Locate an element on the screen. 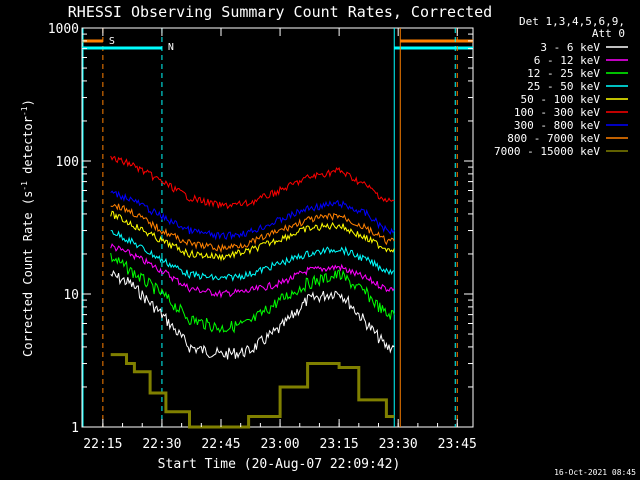 Image resolution: width=640 pixels, height=480 pixels. legend-label-0: 3 - 6 keV is located at coordinates (570, 47).